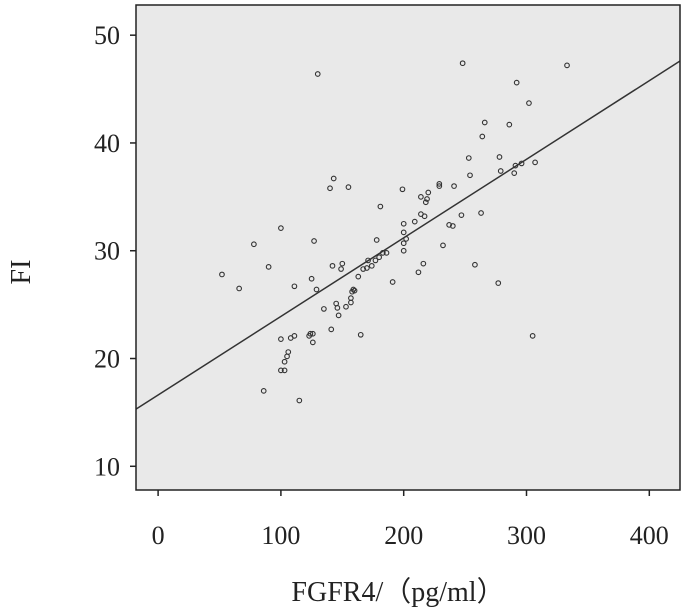 This screenshot has height=614, width=685. I want to click on x-tick-label: 100, so click(280, 535).